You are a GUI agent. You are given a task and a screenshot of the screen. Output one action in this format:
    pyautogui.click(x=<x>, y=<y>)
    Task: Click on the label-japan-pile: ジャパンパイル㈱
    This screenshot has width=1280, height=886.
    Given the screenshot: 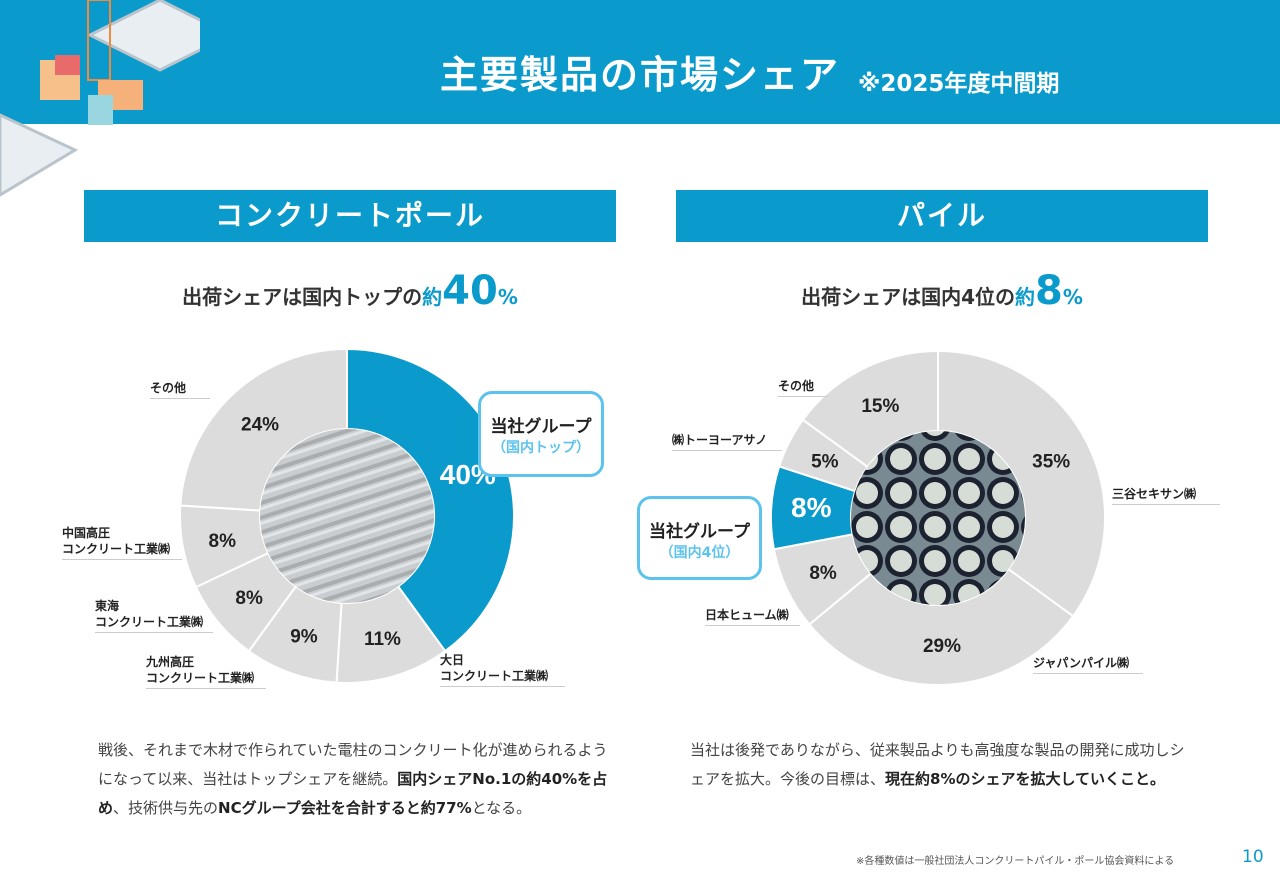 What is the action you would take?
    pyautogui.click(x=1088, y=664)
    